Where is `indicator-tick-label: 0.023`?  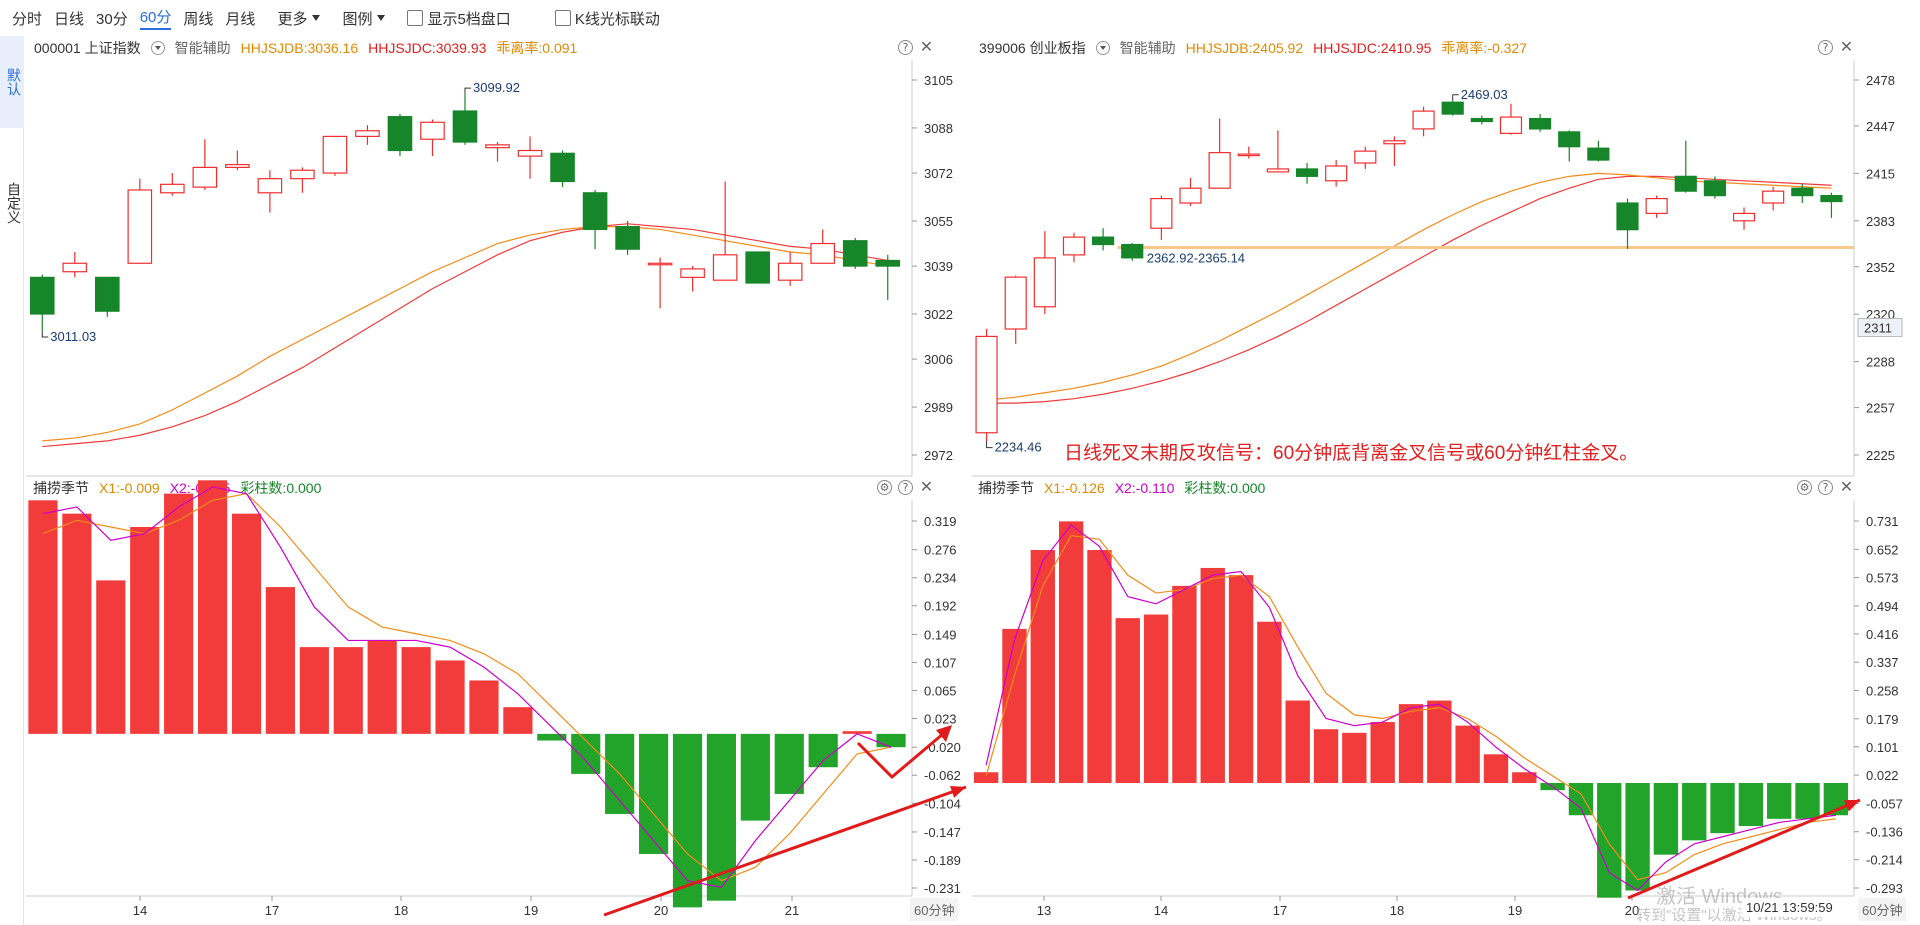 indicator-tick-label: 0.023 is located at coordinates (940, 719).